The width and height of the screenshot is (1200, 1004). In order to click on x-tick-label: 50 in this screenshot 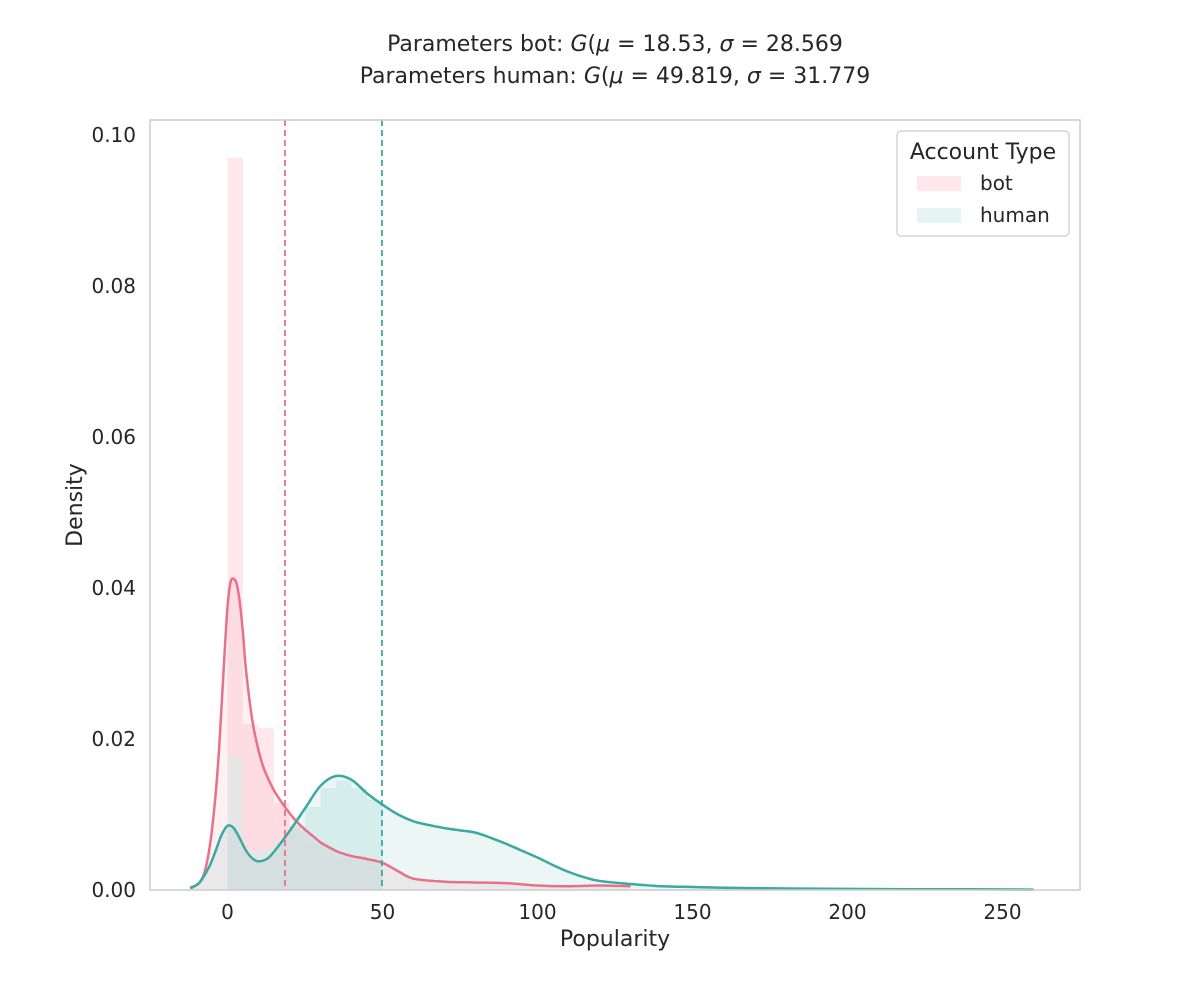, I will do `click(382, 912)`.